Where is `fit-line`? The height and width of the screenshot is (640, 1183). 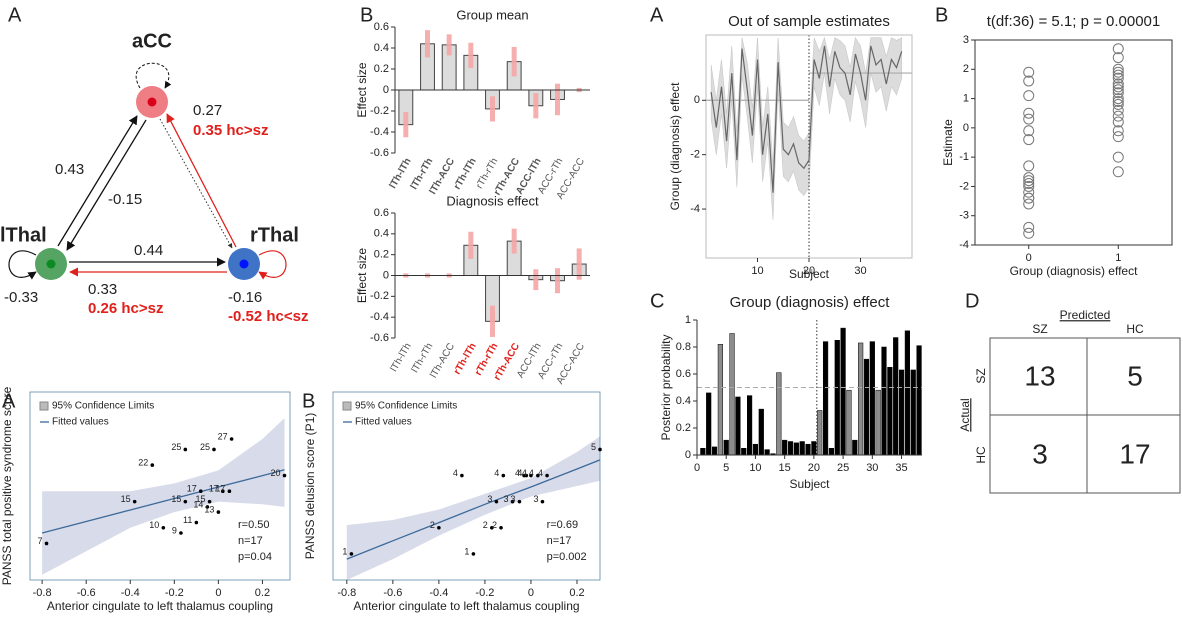
fit-line is located at coordinates (163, 501).